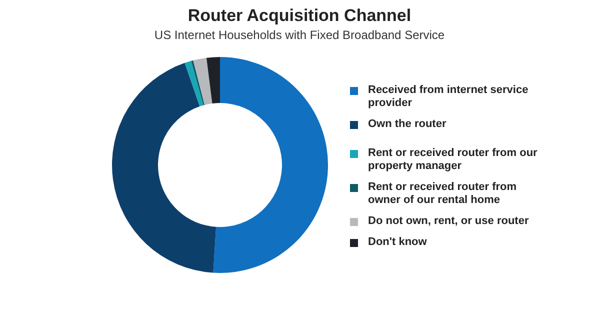 This screenshot has height=315, width=599. Describe the element at coordinates (448, 221) in the screenshot. I see `legend-label: Do not own, rent, or use router` at that location.